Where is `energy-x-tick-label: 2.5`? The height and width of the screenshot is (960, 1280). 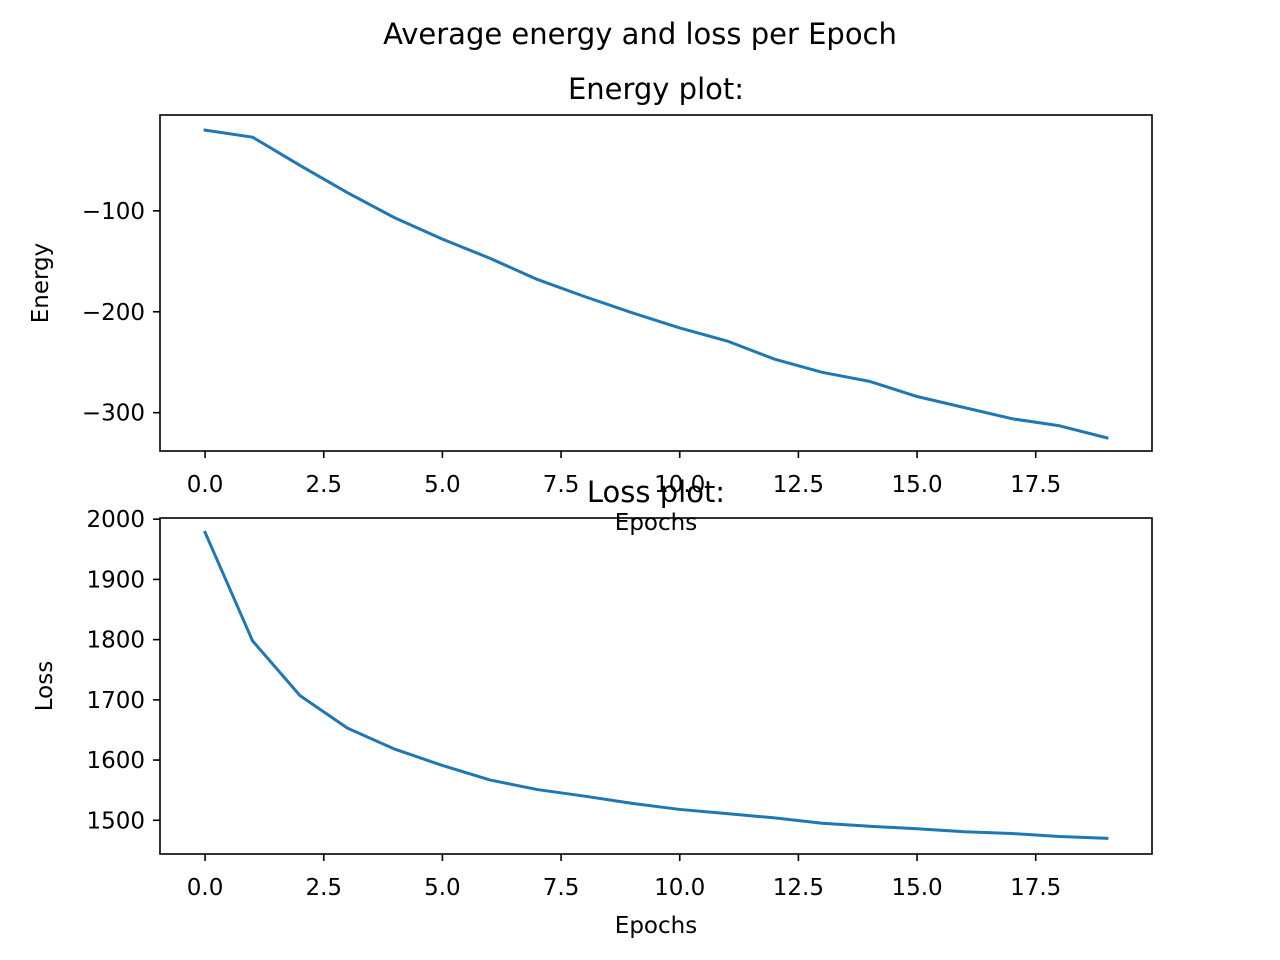
energy-x-tick-label: 2.5 is located at coordinates (323, 485).